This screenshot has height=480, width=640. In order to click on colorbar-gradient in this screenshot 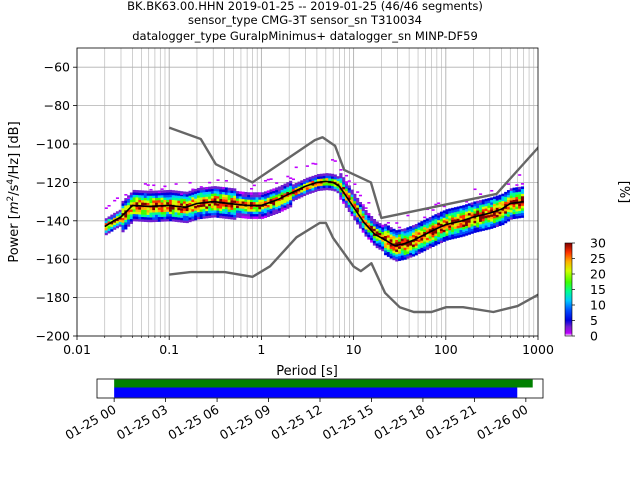, I will do `click(568, 289)`.